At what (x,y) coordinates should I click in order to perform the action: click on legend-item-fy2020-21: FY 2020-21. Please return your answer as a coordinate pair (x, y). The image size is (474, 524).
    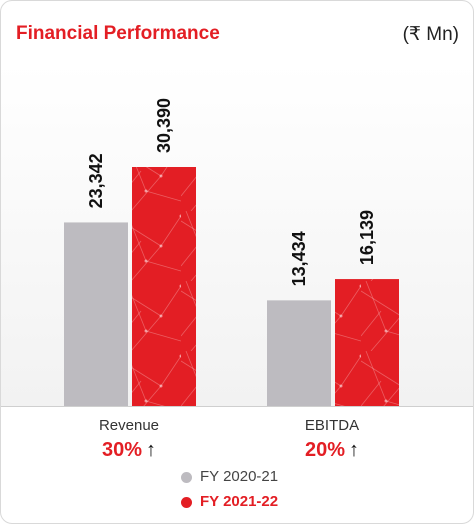
    Looking at the image, I should click on (229, 476).